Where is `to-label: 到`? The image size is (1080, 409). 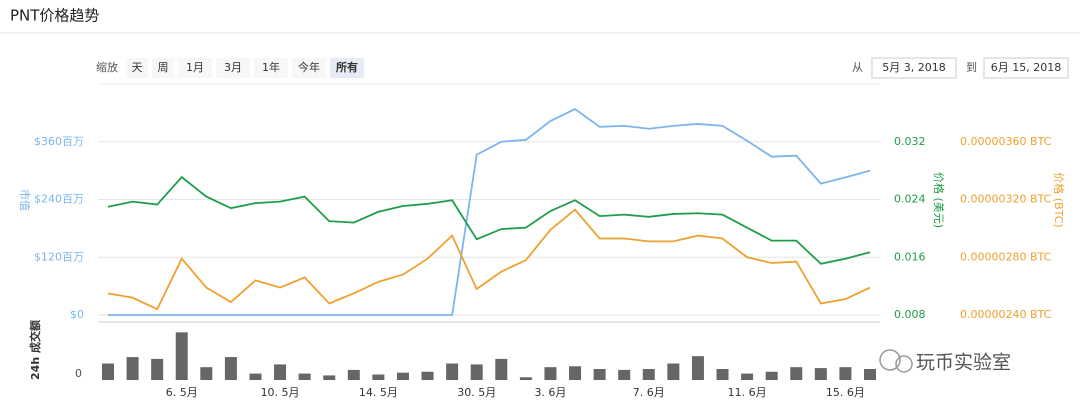
to-label: 到 is located at coordinates (971, 67).